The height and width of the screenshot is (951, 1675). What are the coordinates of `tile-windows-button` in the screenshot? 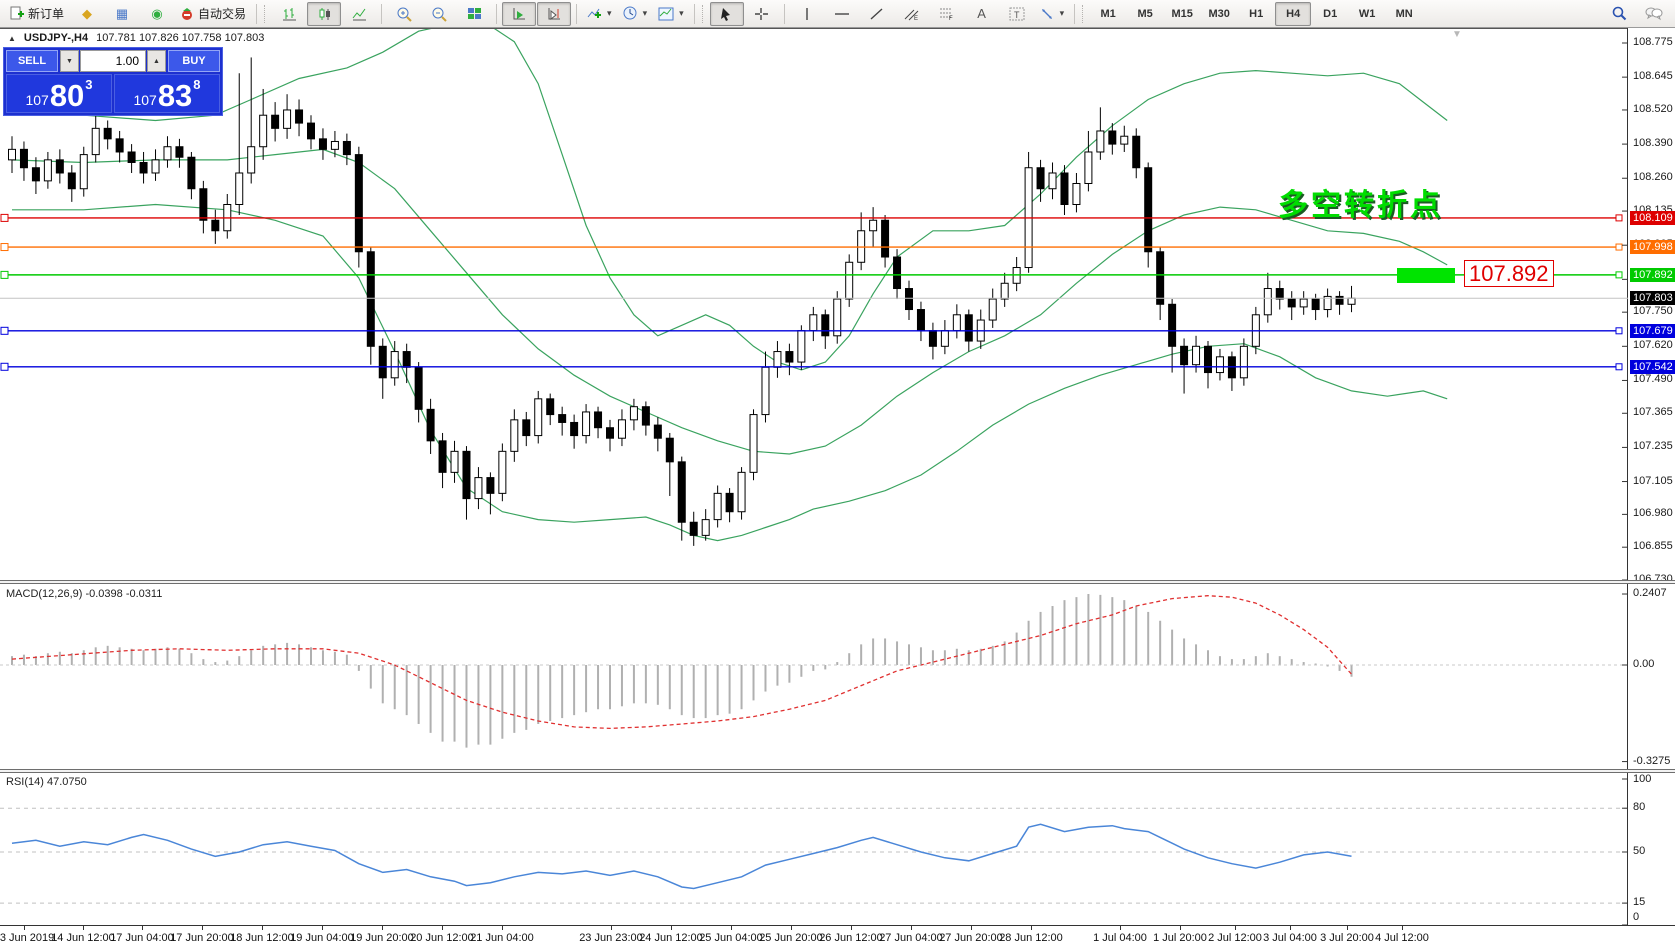 It's located at (474, 14).